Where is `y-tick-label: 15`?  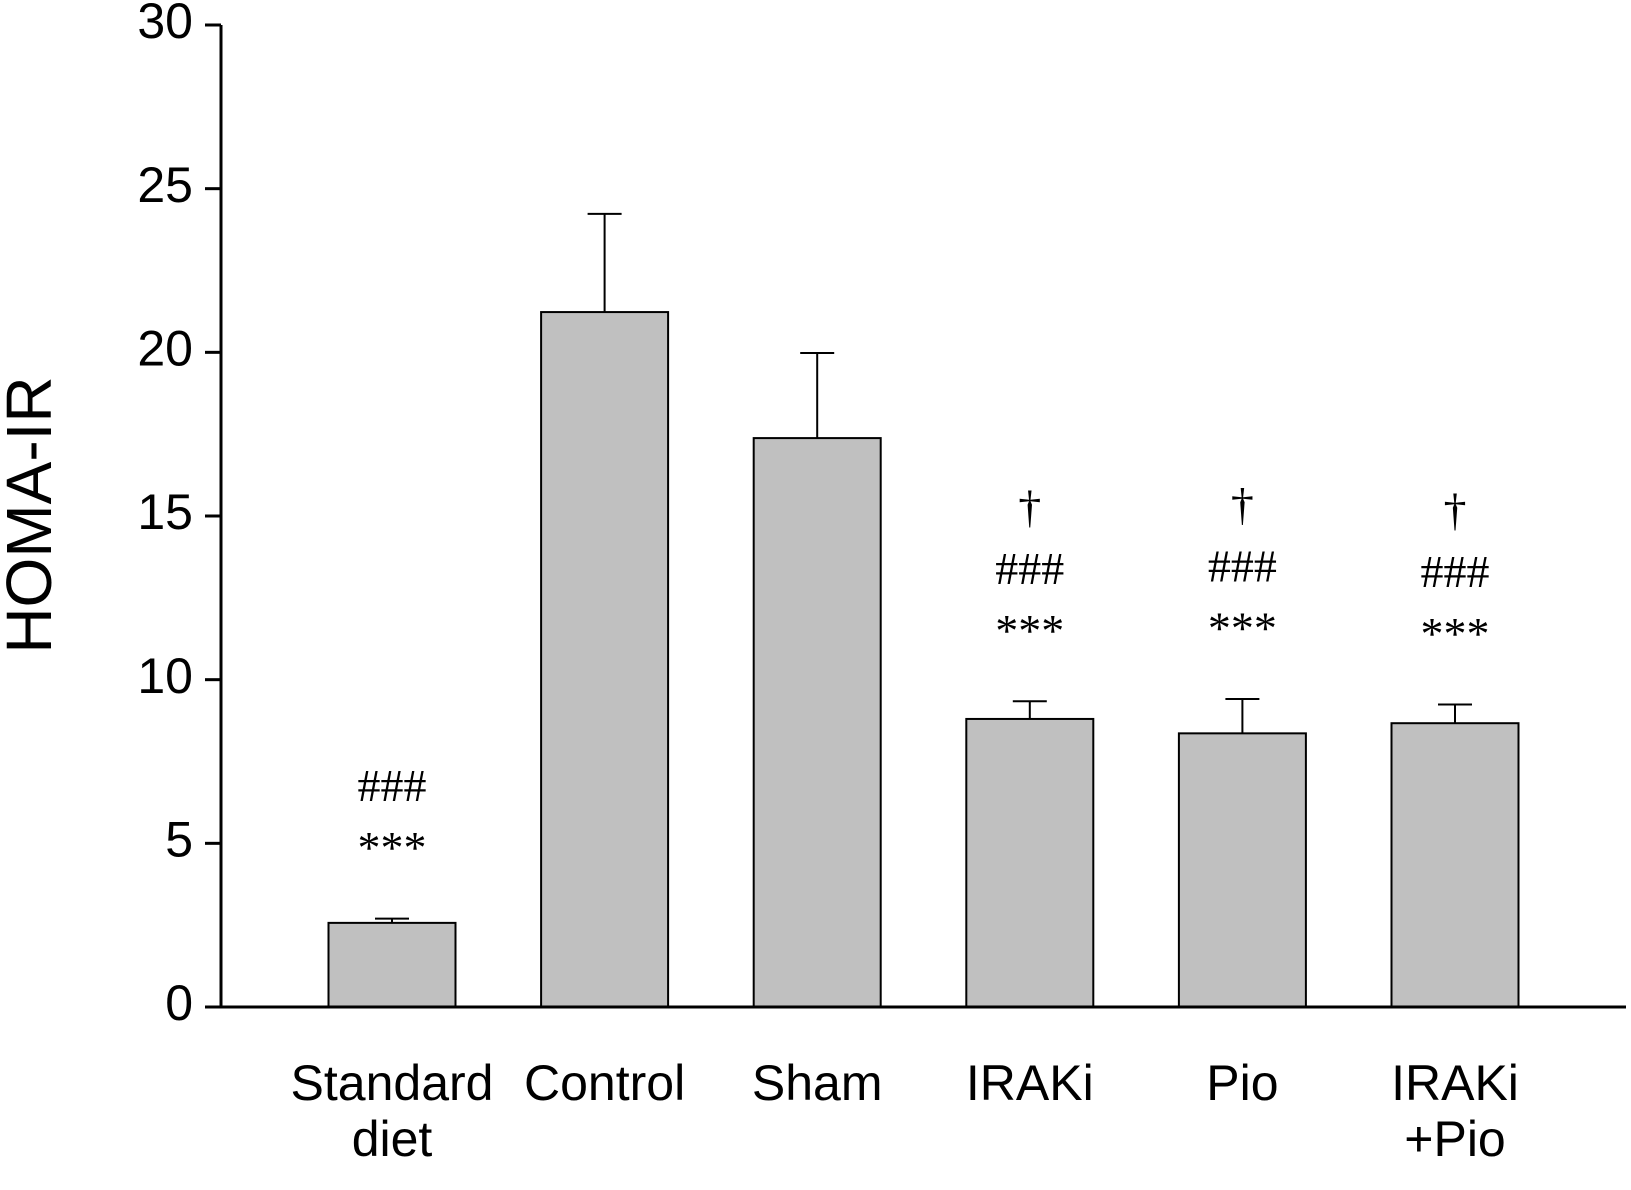 y-tick-label: 15 is located at coordinates (165, 512).